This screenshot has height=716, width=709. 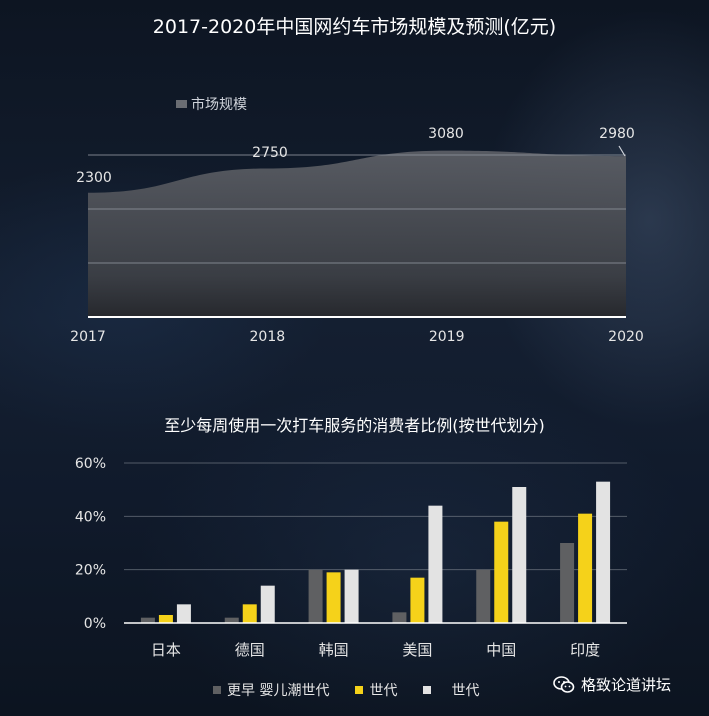 What do you see at coordinates (219, 105) in the screenshot?
I see `chart1-legend-label: 市场规模` at bounding box center [219, 105].